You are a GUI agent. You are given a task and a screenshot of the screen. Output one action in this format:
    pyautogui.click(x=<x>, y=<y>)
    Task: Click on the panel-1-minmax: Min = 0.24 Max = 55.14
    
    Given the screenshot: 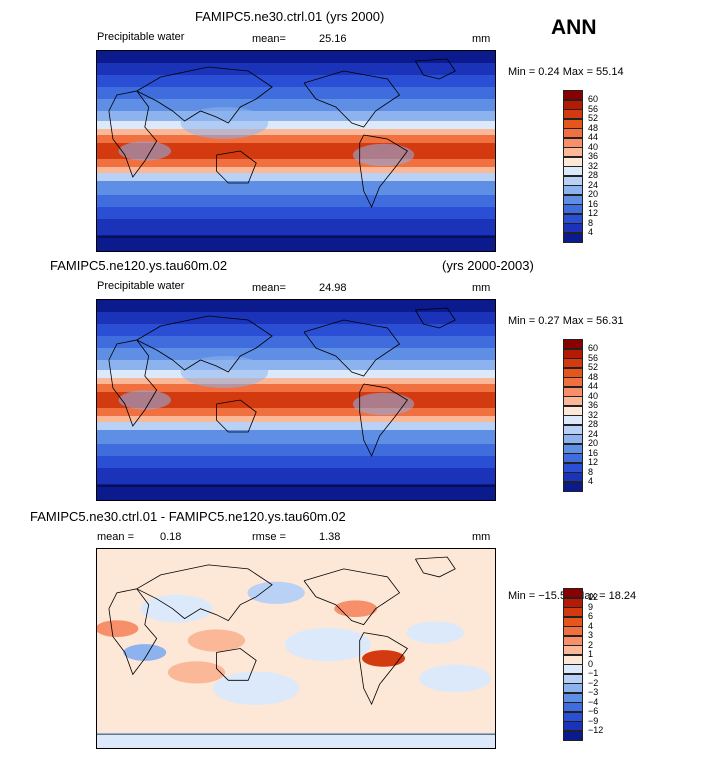 What is the action you would take?
    pyautogui.click(x=566, y=72)
    